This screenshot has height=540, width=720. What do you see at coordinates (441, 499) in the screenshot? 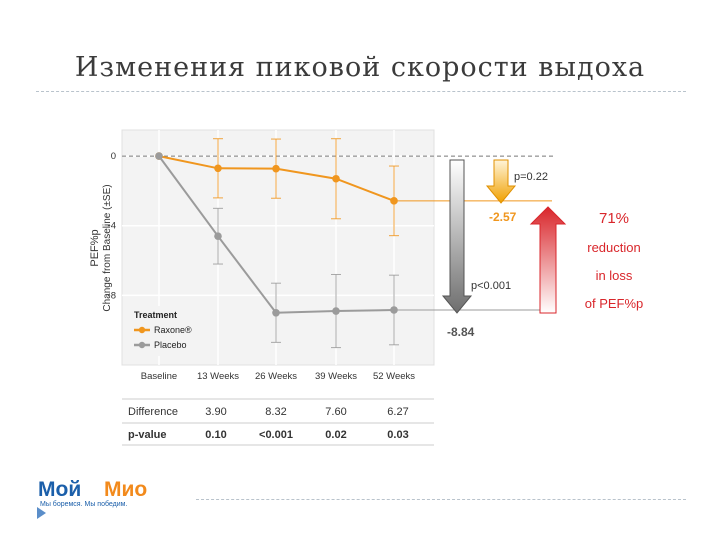
I see `footer-divider` at bounding box center [441, 499].